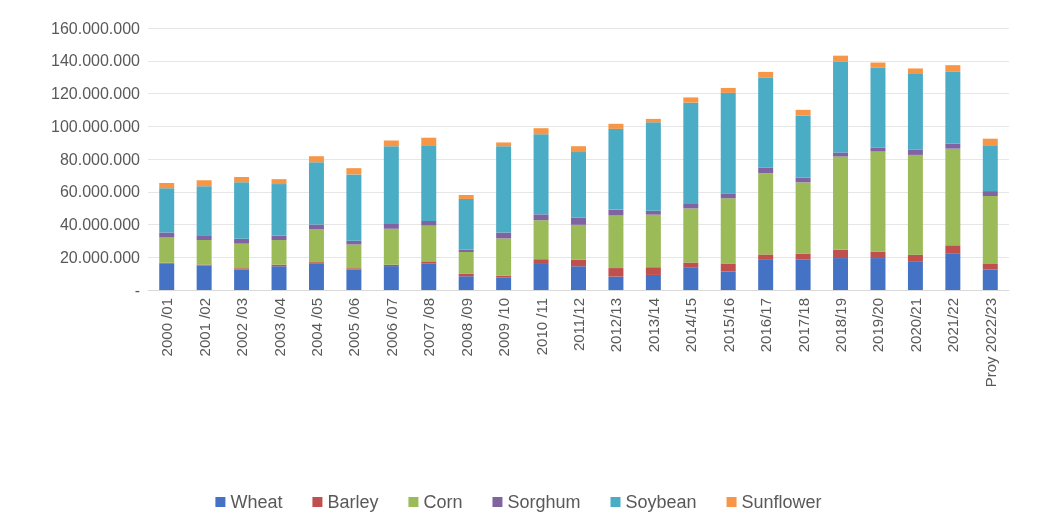  Describe the element at coordinates (279, 327) in the screenshot. I see `x-tick-label: 2003 /04` at that location.